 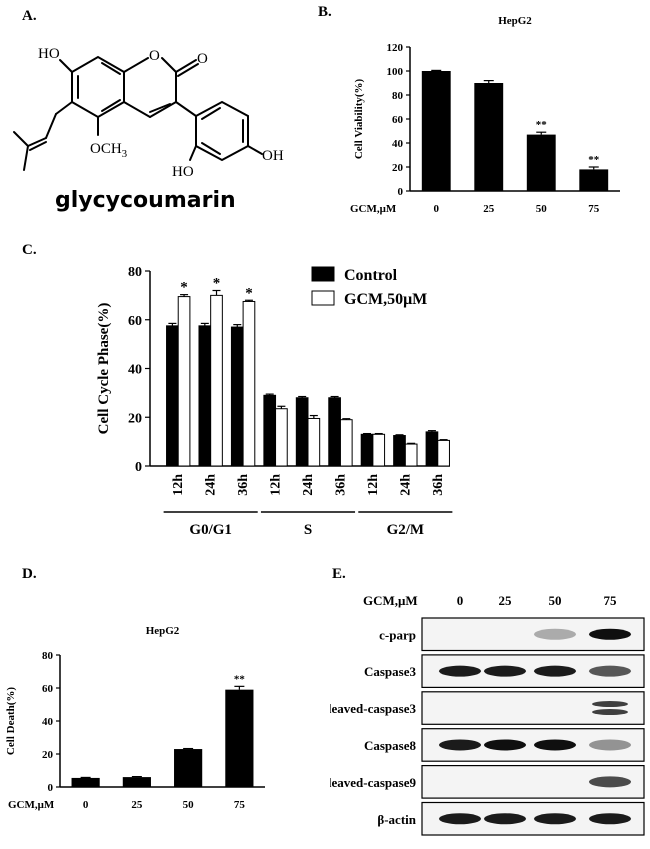 I want to click on group-label: G0/G1, so click(x=210, y=530).